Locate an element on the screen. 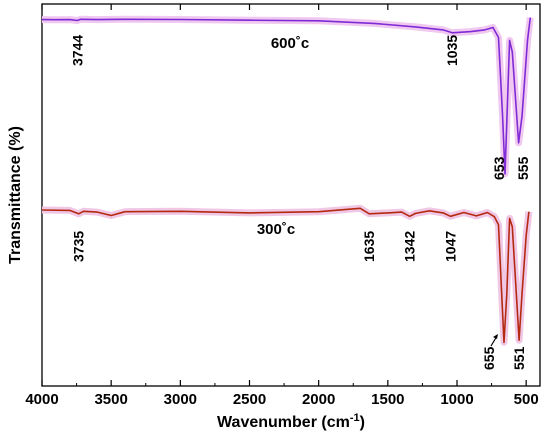 The image size is (550, 438). peak-label-text: 1047 is located at coordinates (451, 246).